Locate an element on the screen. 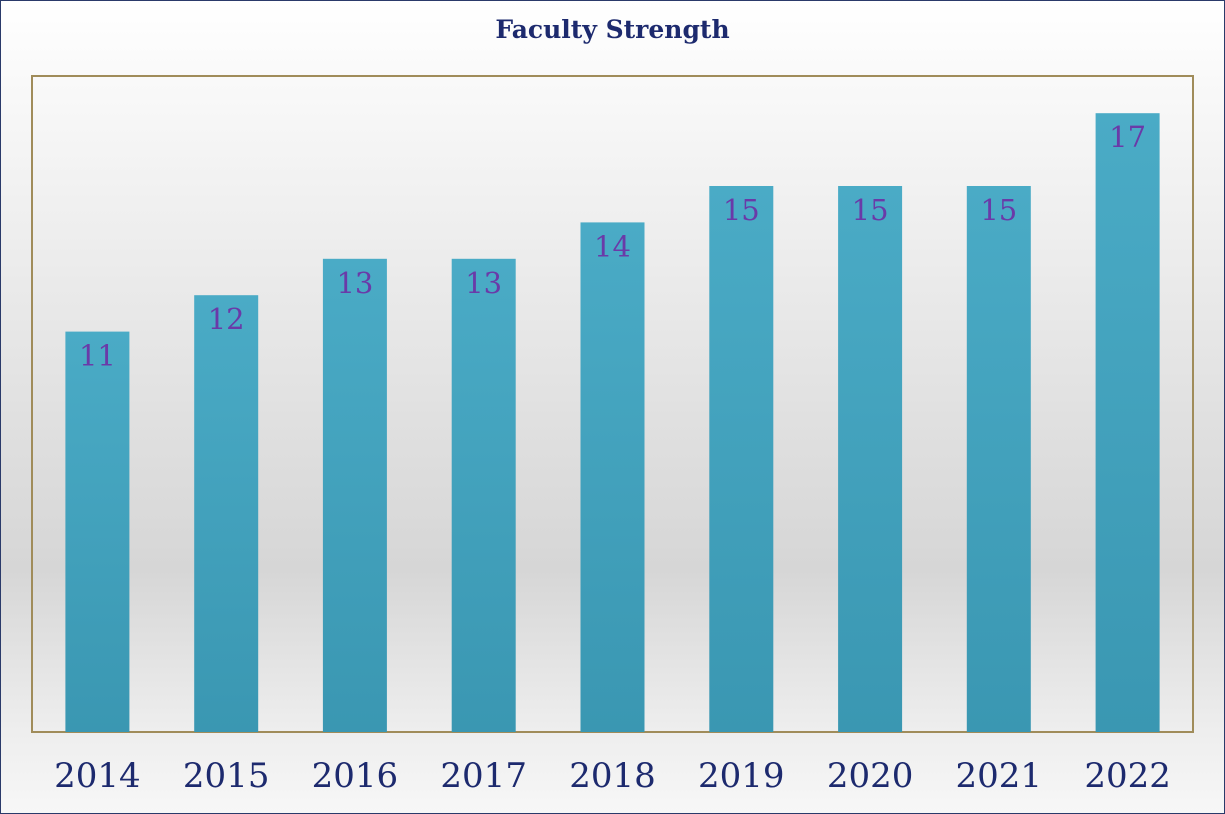 Image resolution: width=1225 pixels, height=814 pixels. bar-2016 is located at coordinates (354, 495).